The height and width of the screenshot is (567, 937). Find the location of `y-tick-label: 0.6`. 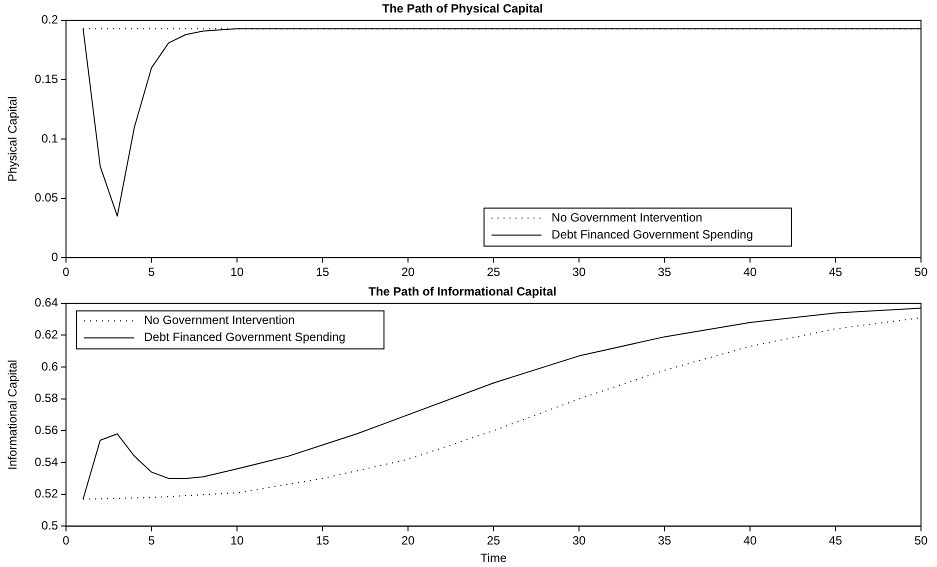

y-tick-label: 0.6 is located at coordinates (49, 366).